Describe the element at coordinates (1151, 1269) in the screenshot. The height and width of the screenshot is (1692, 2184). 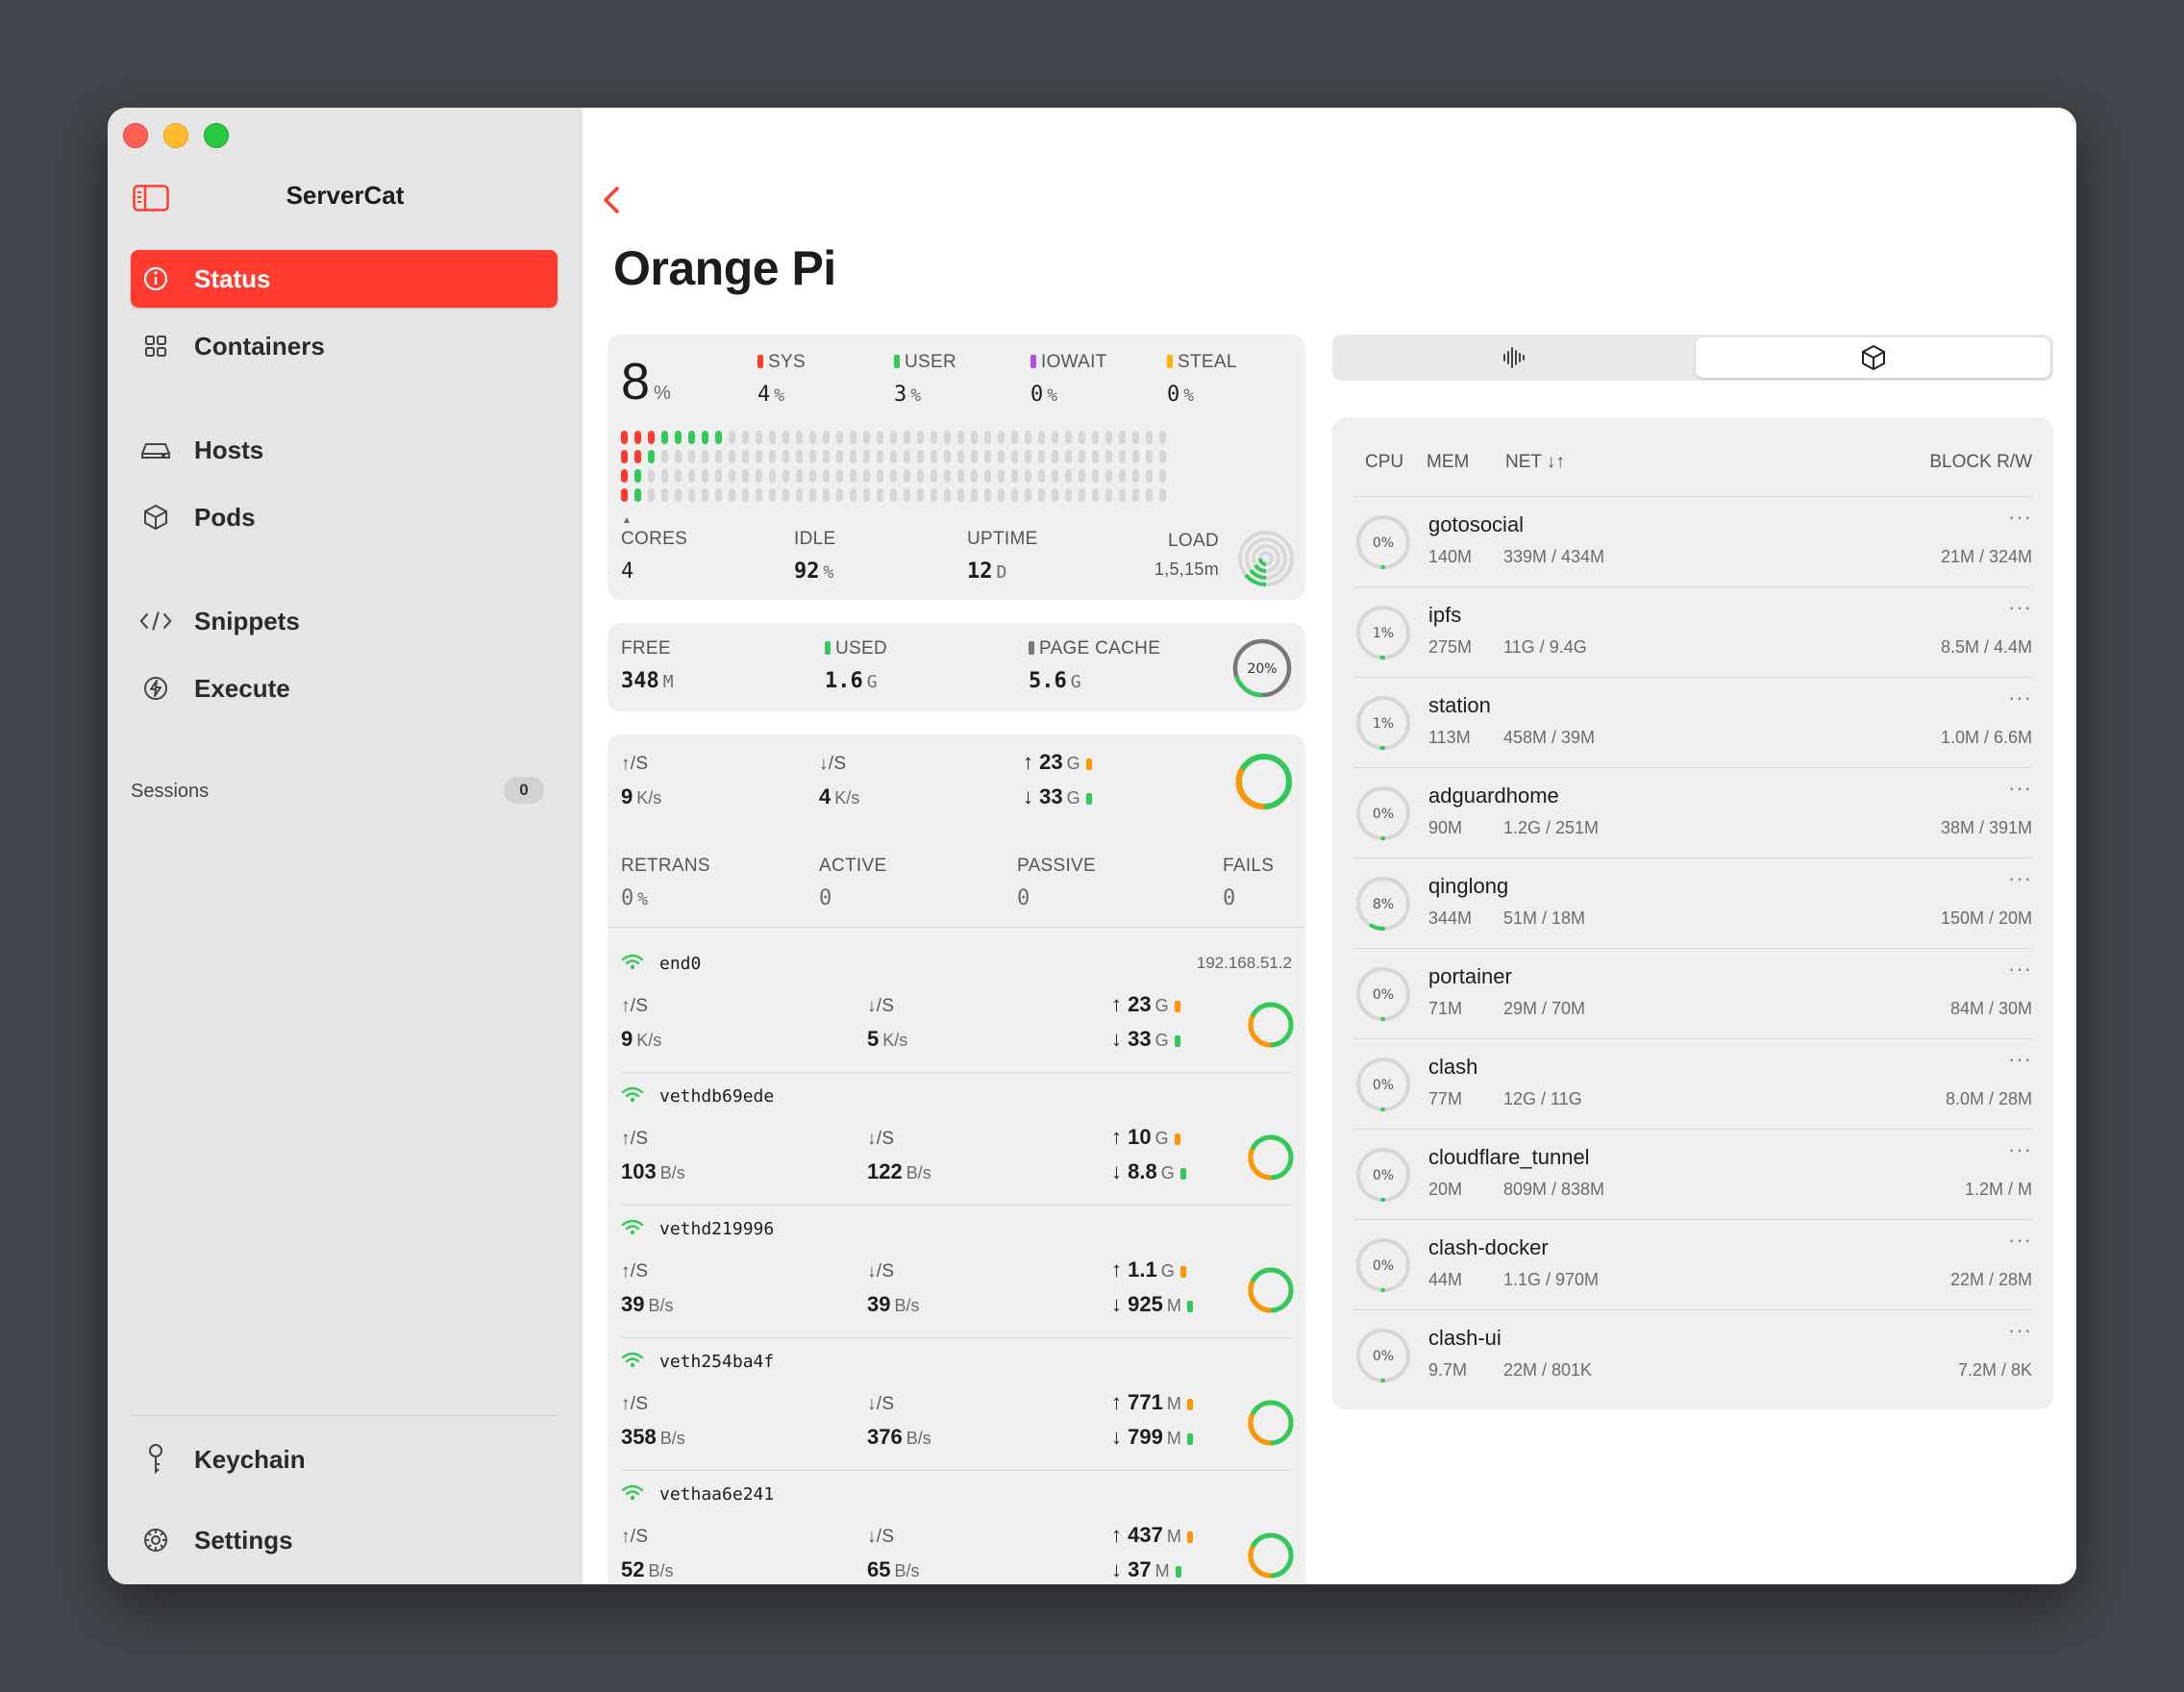
I see `iface-total-up: ↑ 1.1 G` at that location.